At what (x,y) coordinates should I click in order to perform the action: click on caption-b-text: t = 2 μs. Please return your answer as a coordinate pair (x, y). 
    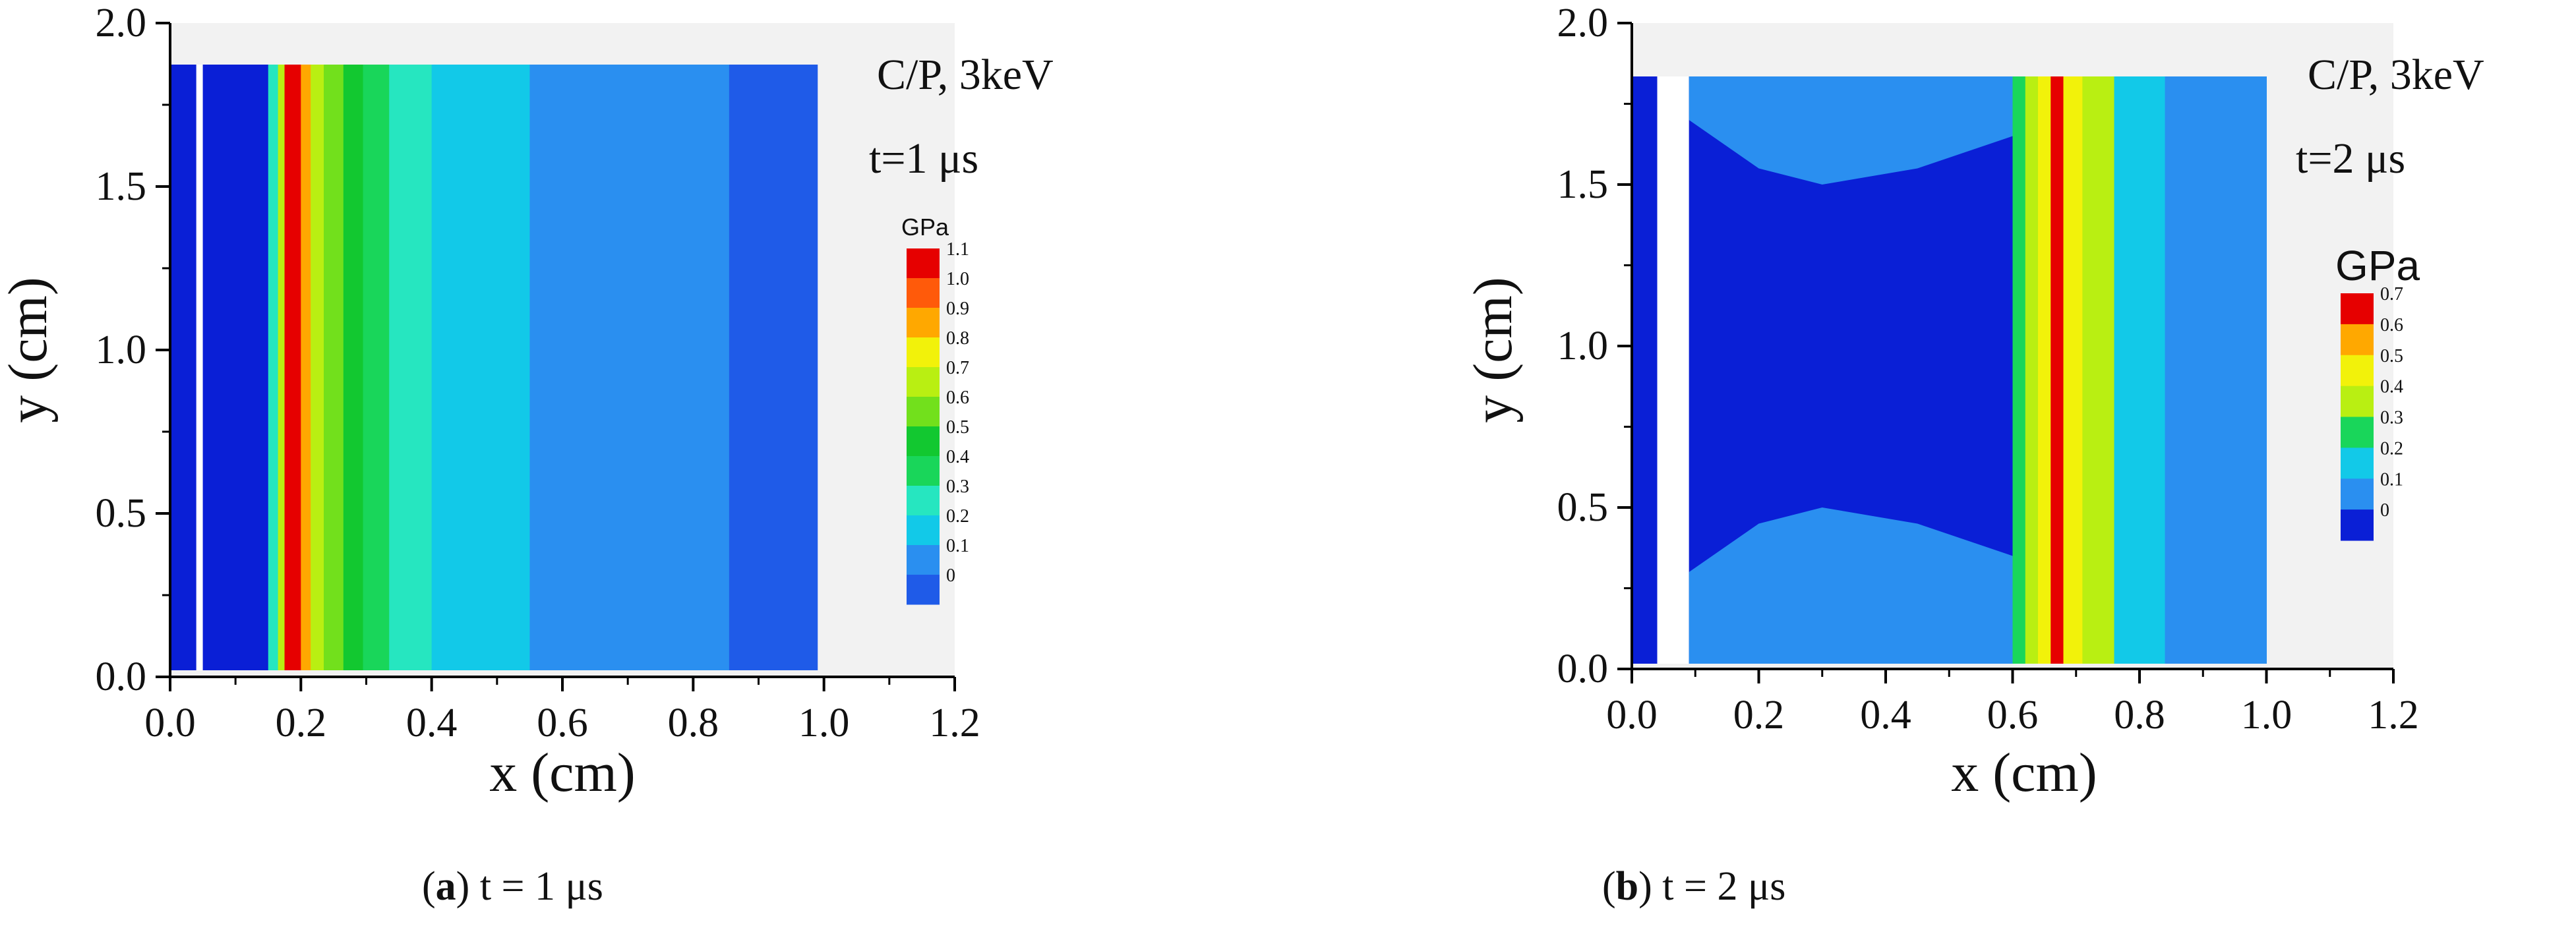
    Looking at the image, I should click on (1719, 887).